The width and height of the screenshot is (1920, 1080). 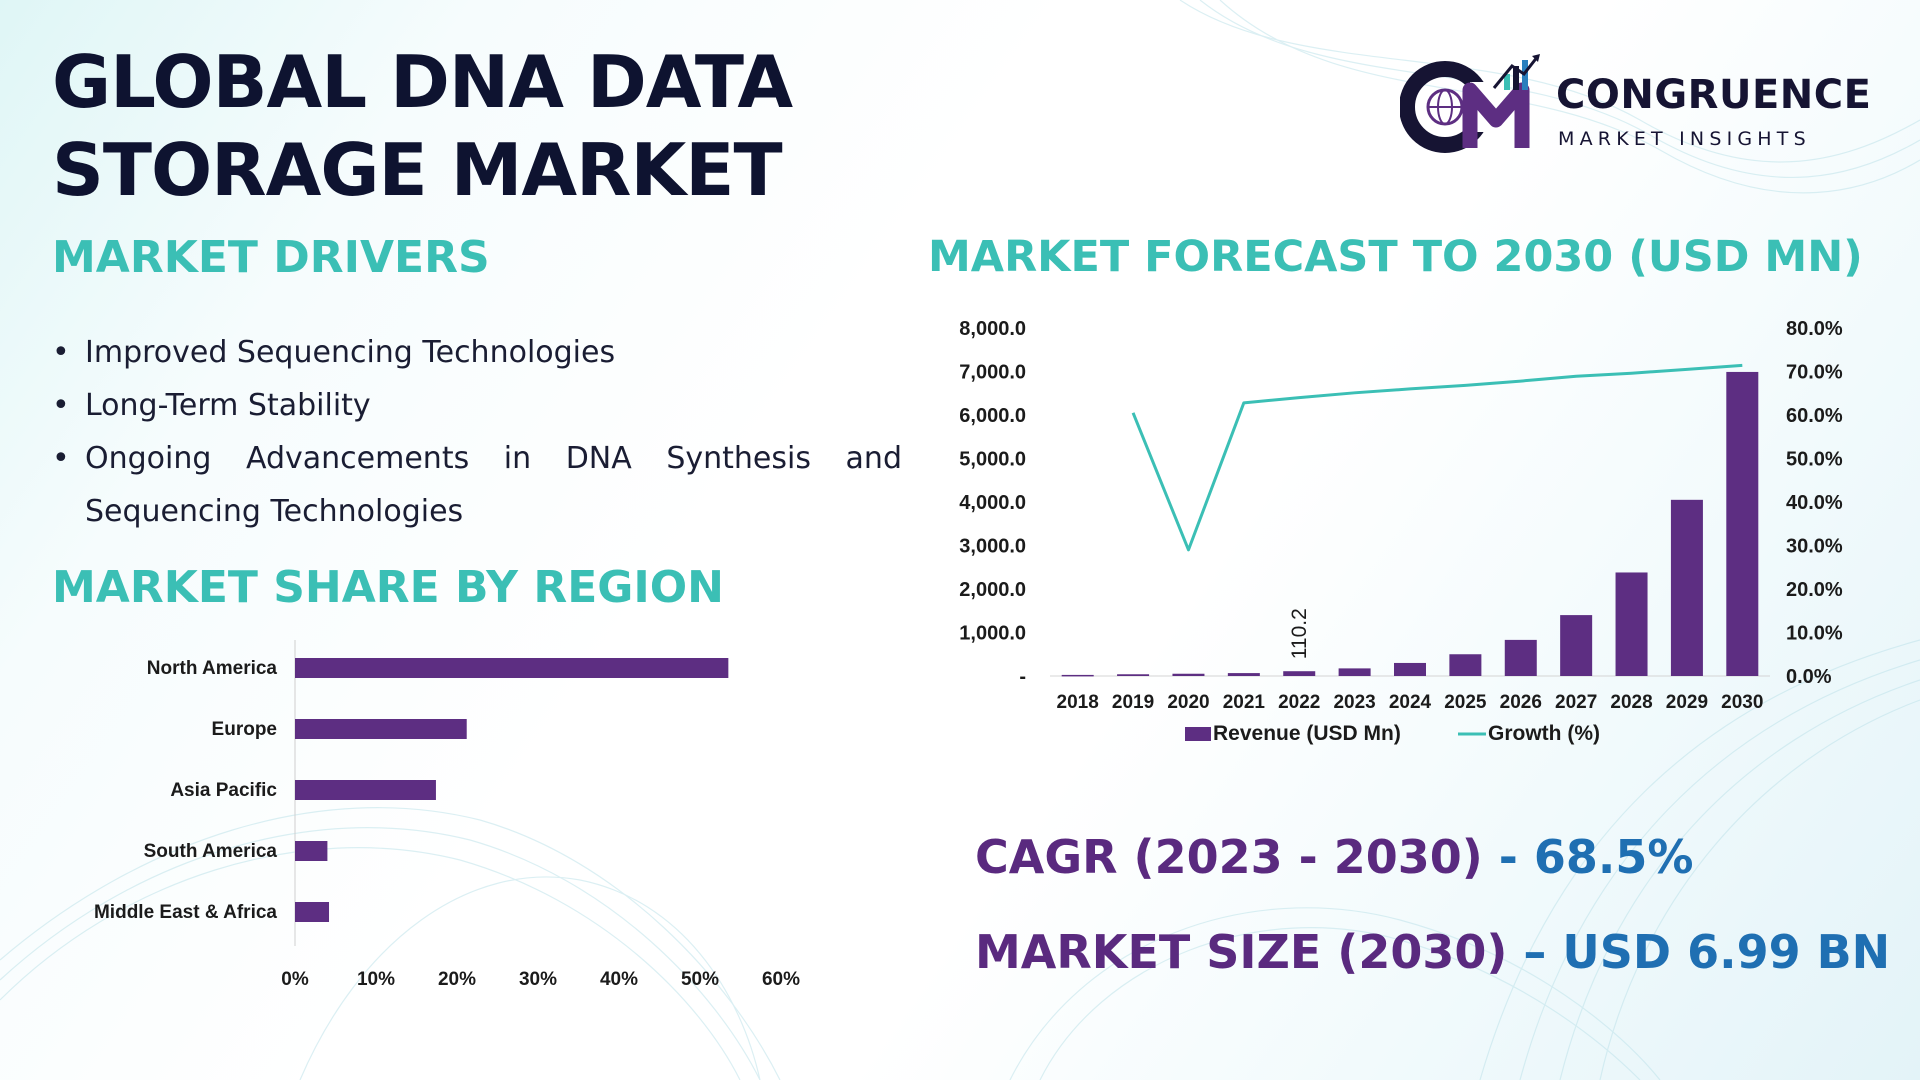 I want to click on cagr-label: CAGR (2023 - 2030), so click(x=1229, y=857).